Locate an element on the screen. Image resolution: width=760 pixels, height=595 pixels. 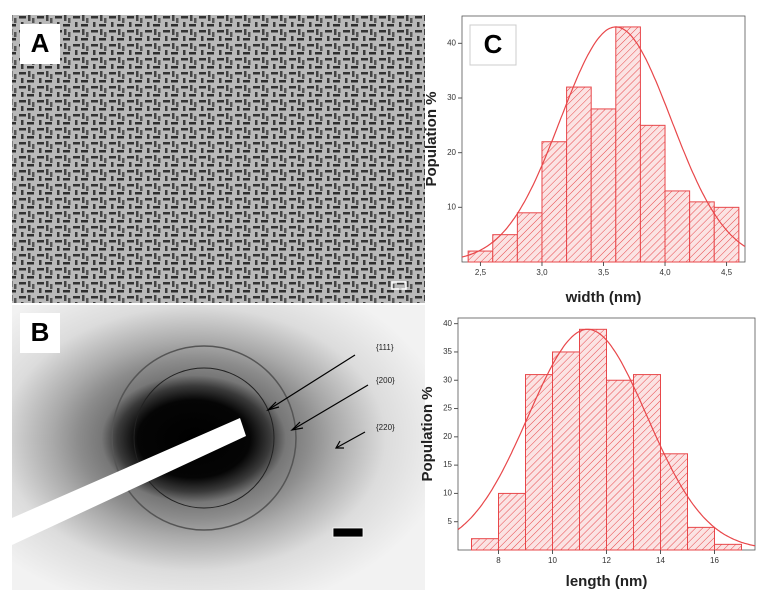
y-tick-label: 15 is located at coordinates (447, 464).